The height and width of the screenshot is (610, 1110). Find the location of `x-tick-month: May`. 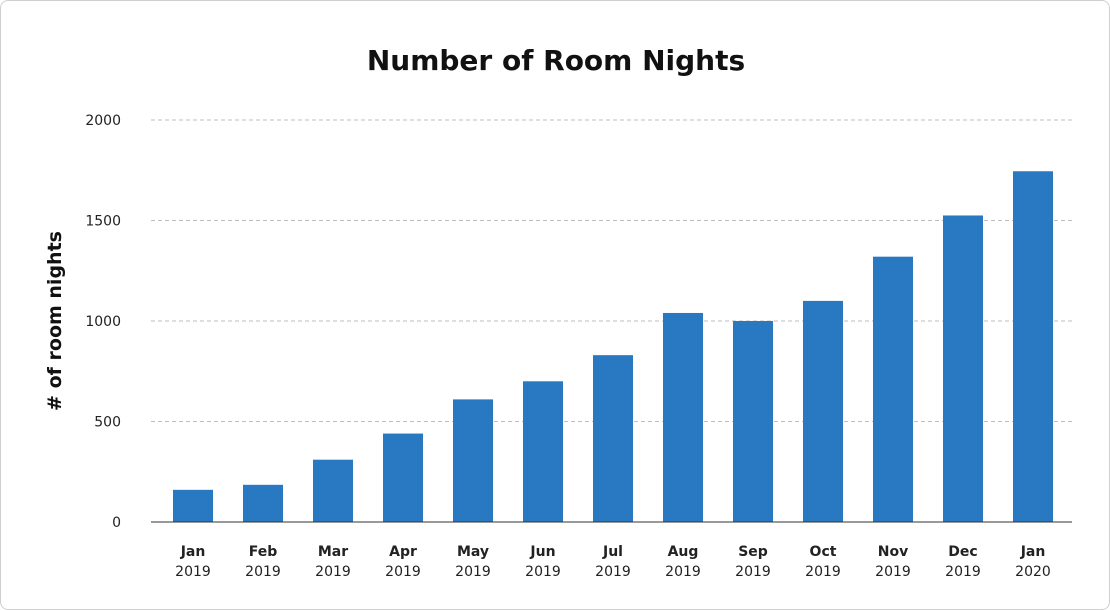

x-tick-month: May is located at coordinates (473, 552).